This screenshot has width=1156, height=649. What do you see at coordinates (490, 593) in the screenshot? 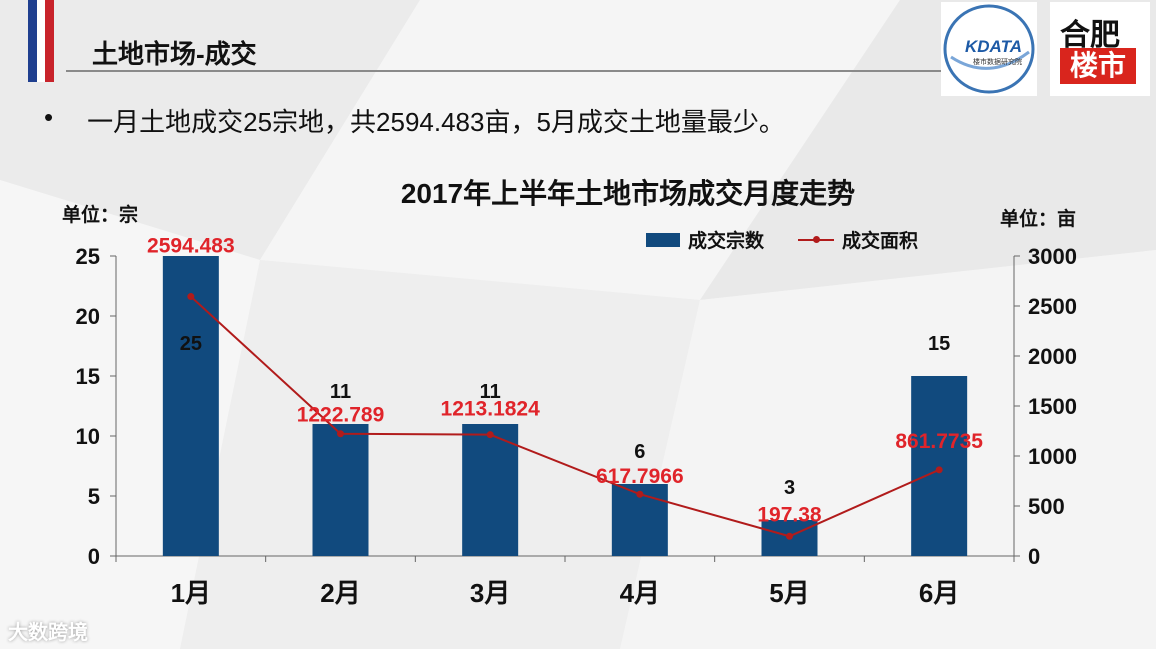
I see `x-axis-tick-label: 3月` at bounding box center [490, 593].